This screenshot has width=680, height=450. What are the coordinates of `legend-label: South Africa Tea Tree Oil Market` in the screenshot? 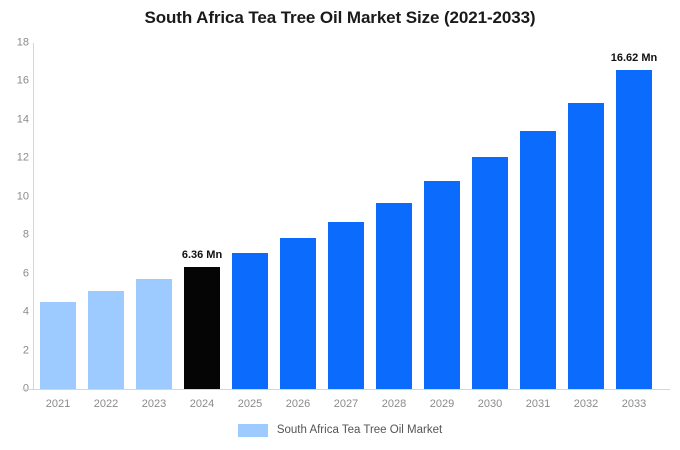 It's located at (359, 430).